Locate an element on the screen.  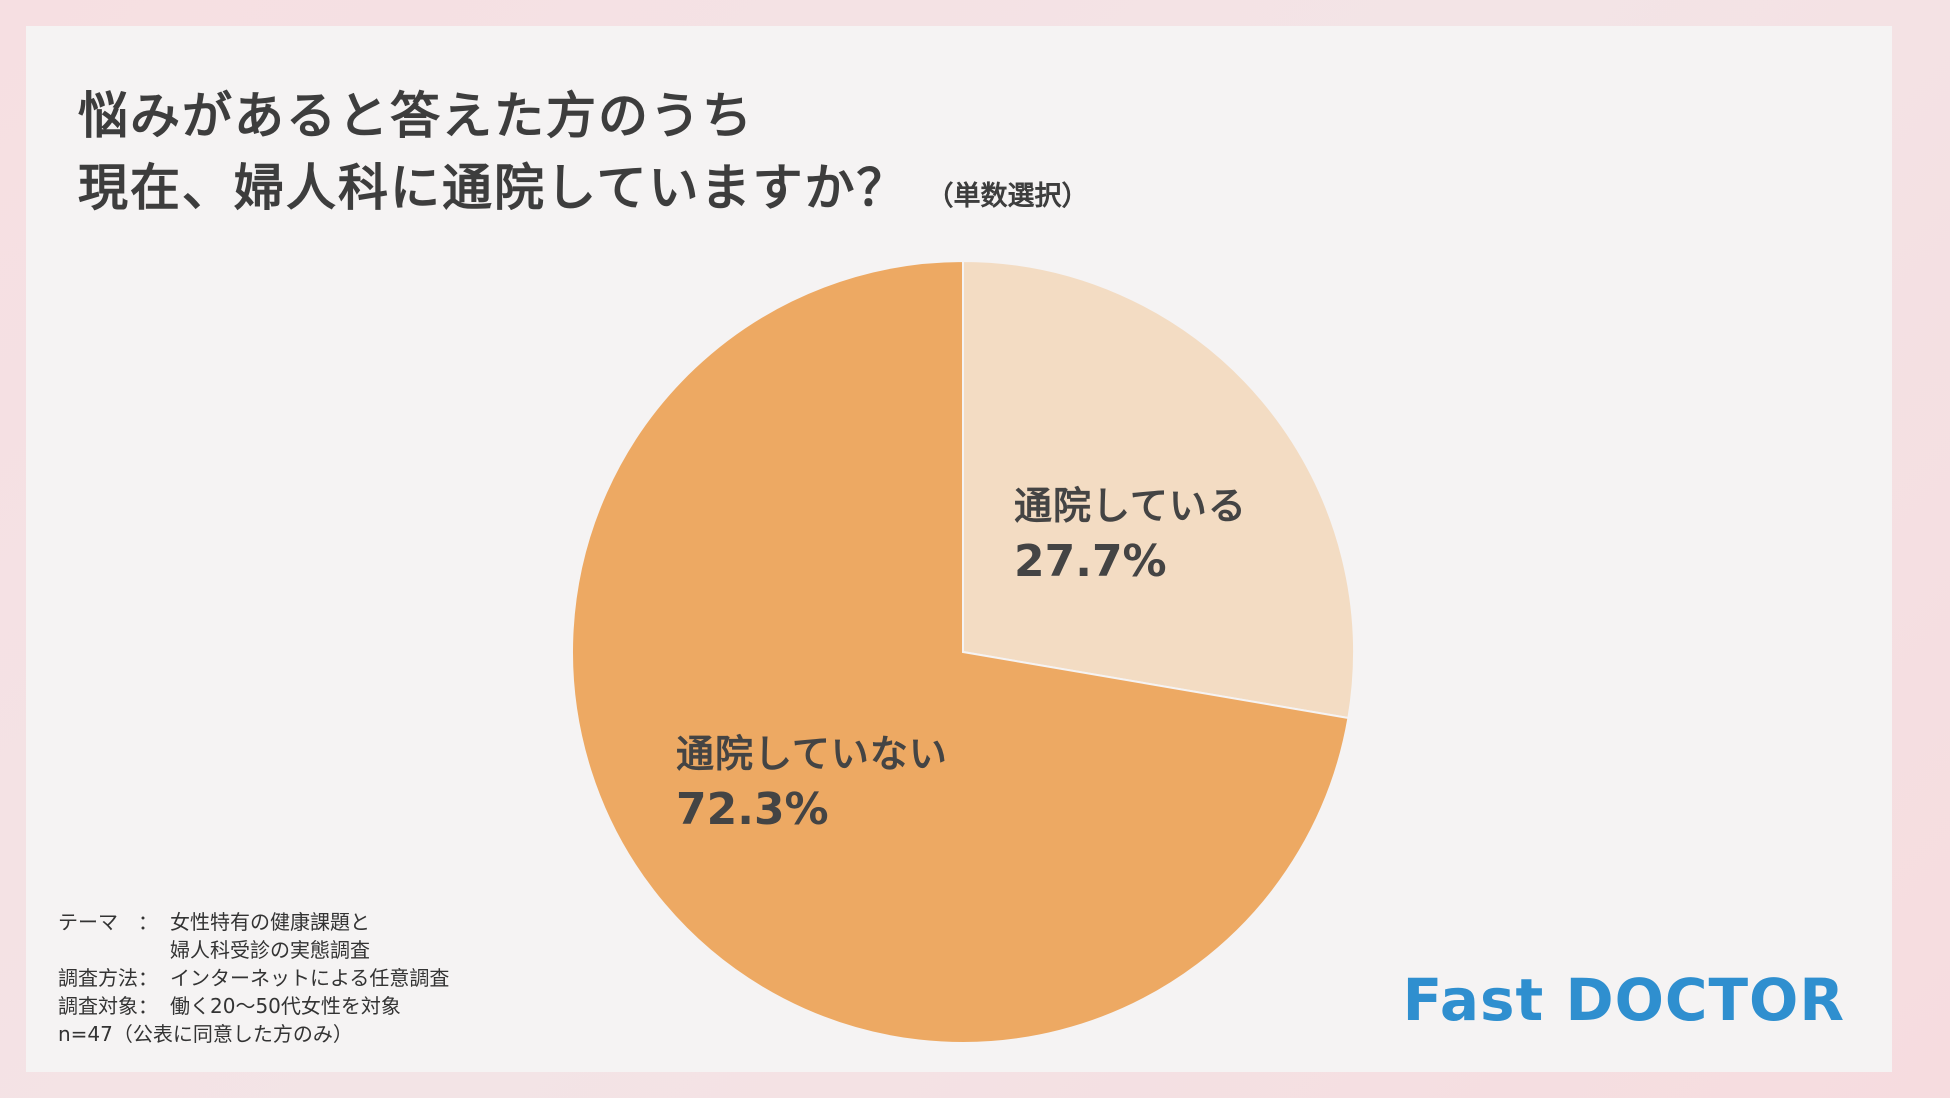
chart-title: 悩みがあると答えた方のうち 現在、婦人科に通院していますか？ （単数選択） is located at coordinates (583, 156).